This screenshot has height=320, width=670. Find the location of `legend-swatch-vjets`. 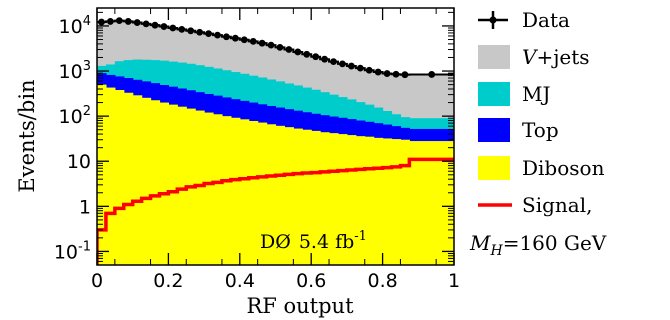

legend-swatch-vjets is located at coordinates (494, 57).